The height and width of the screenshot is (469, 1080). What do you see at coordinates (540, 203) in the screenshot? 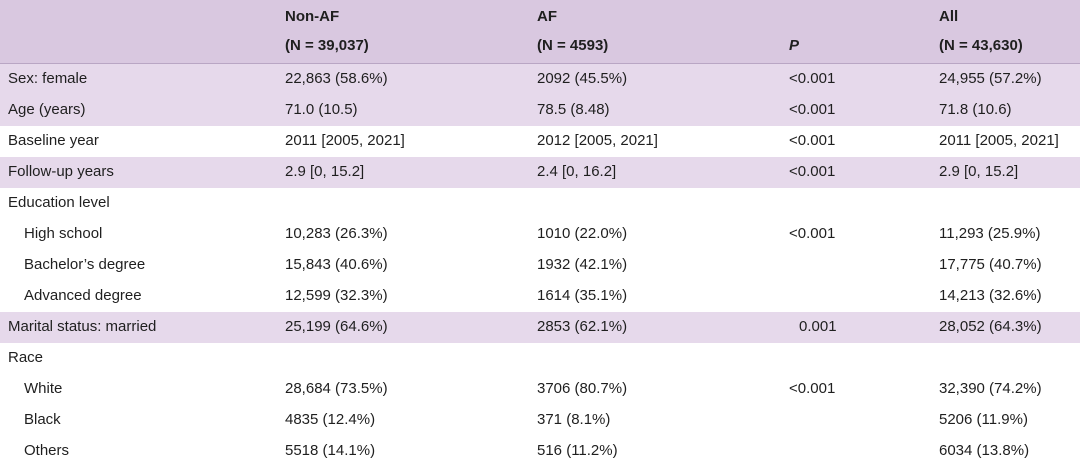
I see `table-row: Education level` at bounding box center [540, 203].